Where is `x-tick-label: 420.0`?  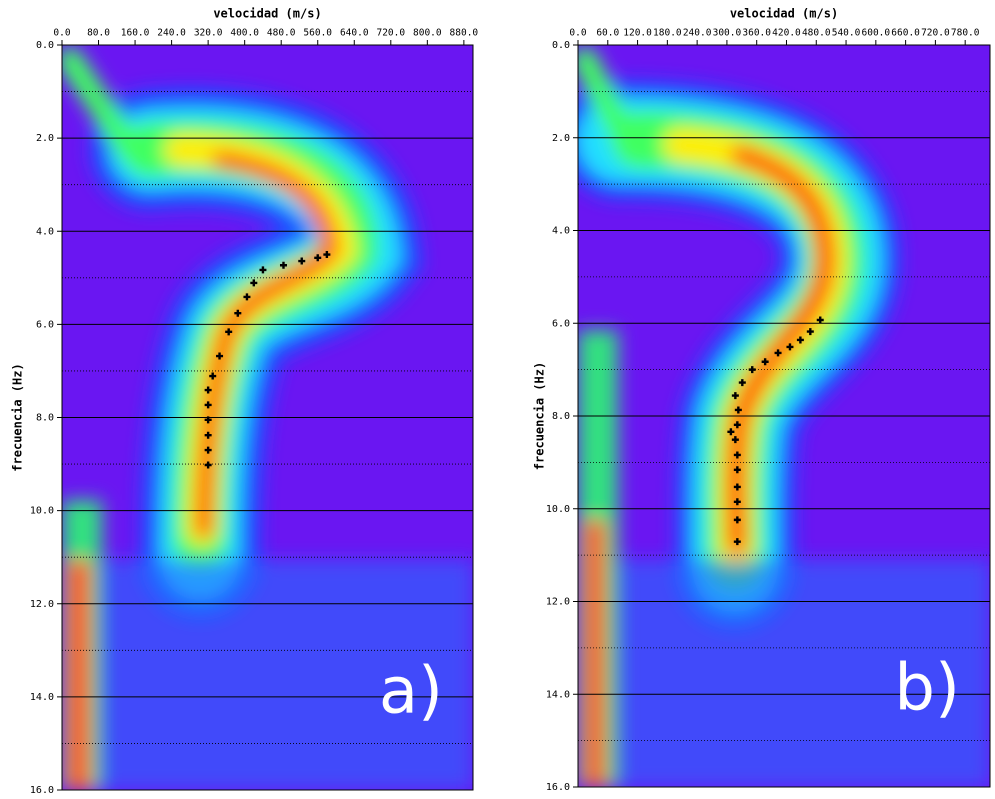
x-tick-label: 420.0 is located at coordinates (786, 33).